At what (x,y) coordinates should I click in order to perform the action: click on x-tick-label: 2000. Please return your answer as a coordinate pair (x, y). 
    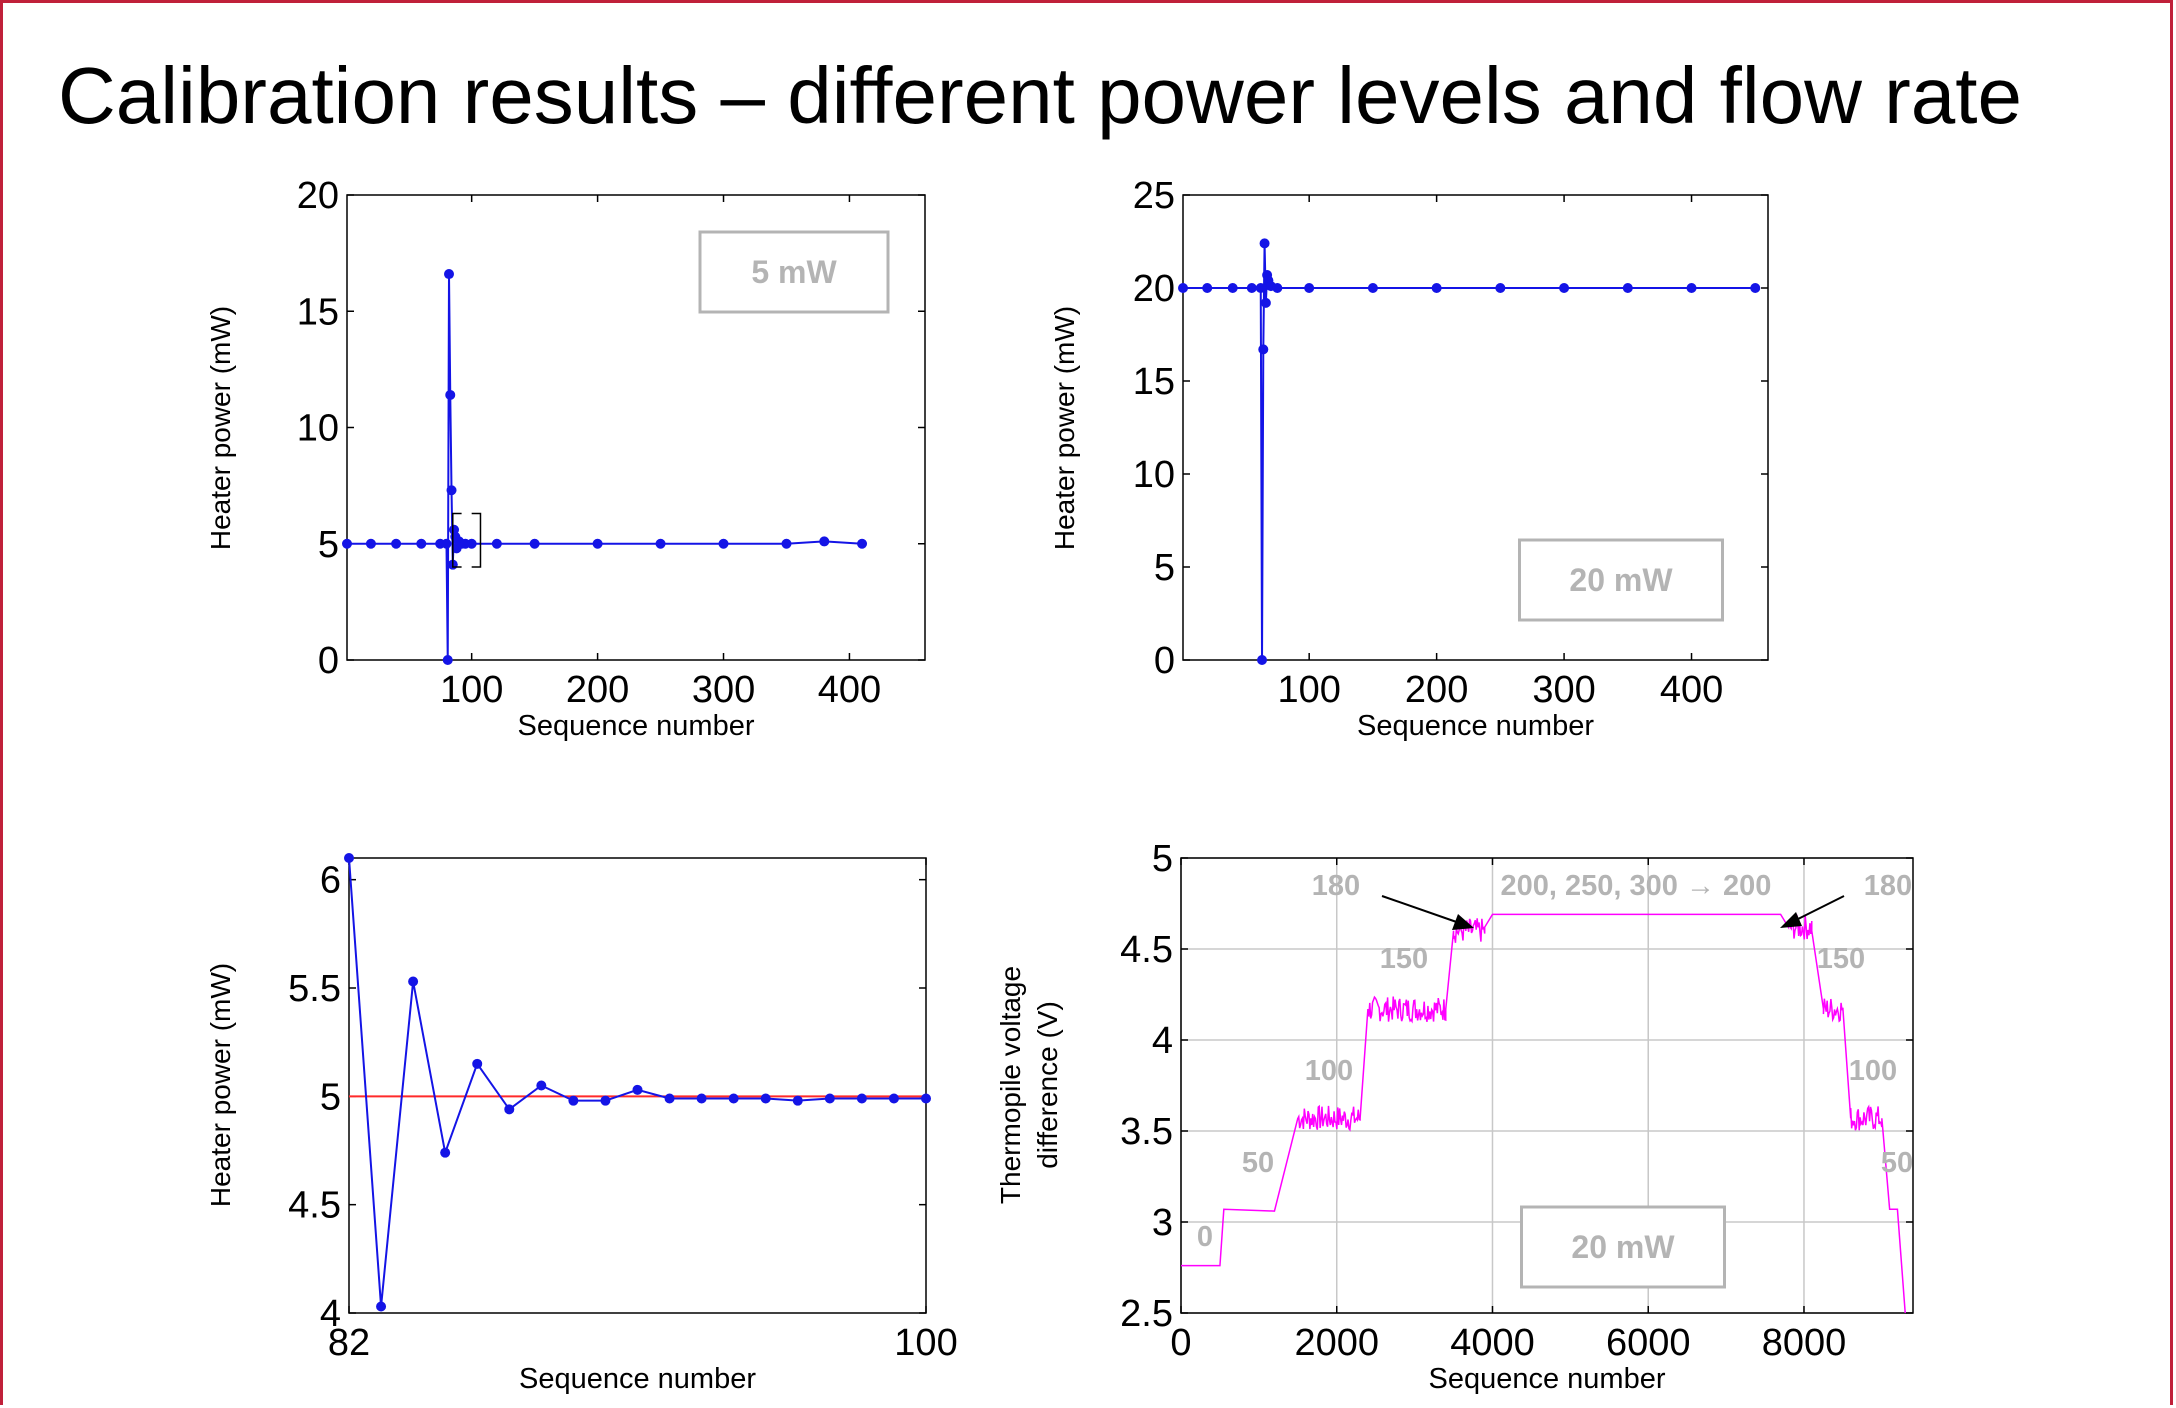
    Looking at the image, I should click on (1336, 1343).